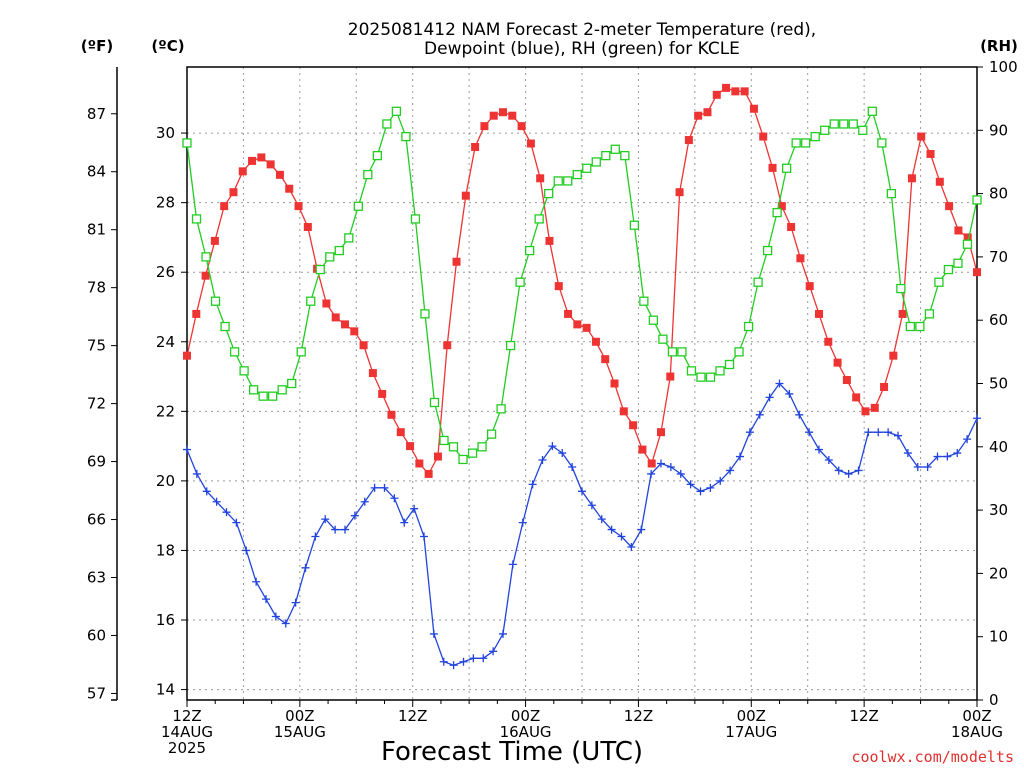  What do you see at coordinates (165, 481) in the screenshot?
I see `celsius-tick-label: 20` at bounding box center [165, 481].